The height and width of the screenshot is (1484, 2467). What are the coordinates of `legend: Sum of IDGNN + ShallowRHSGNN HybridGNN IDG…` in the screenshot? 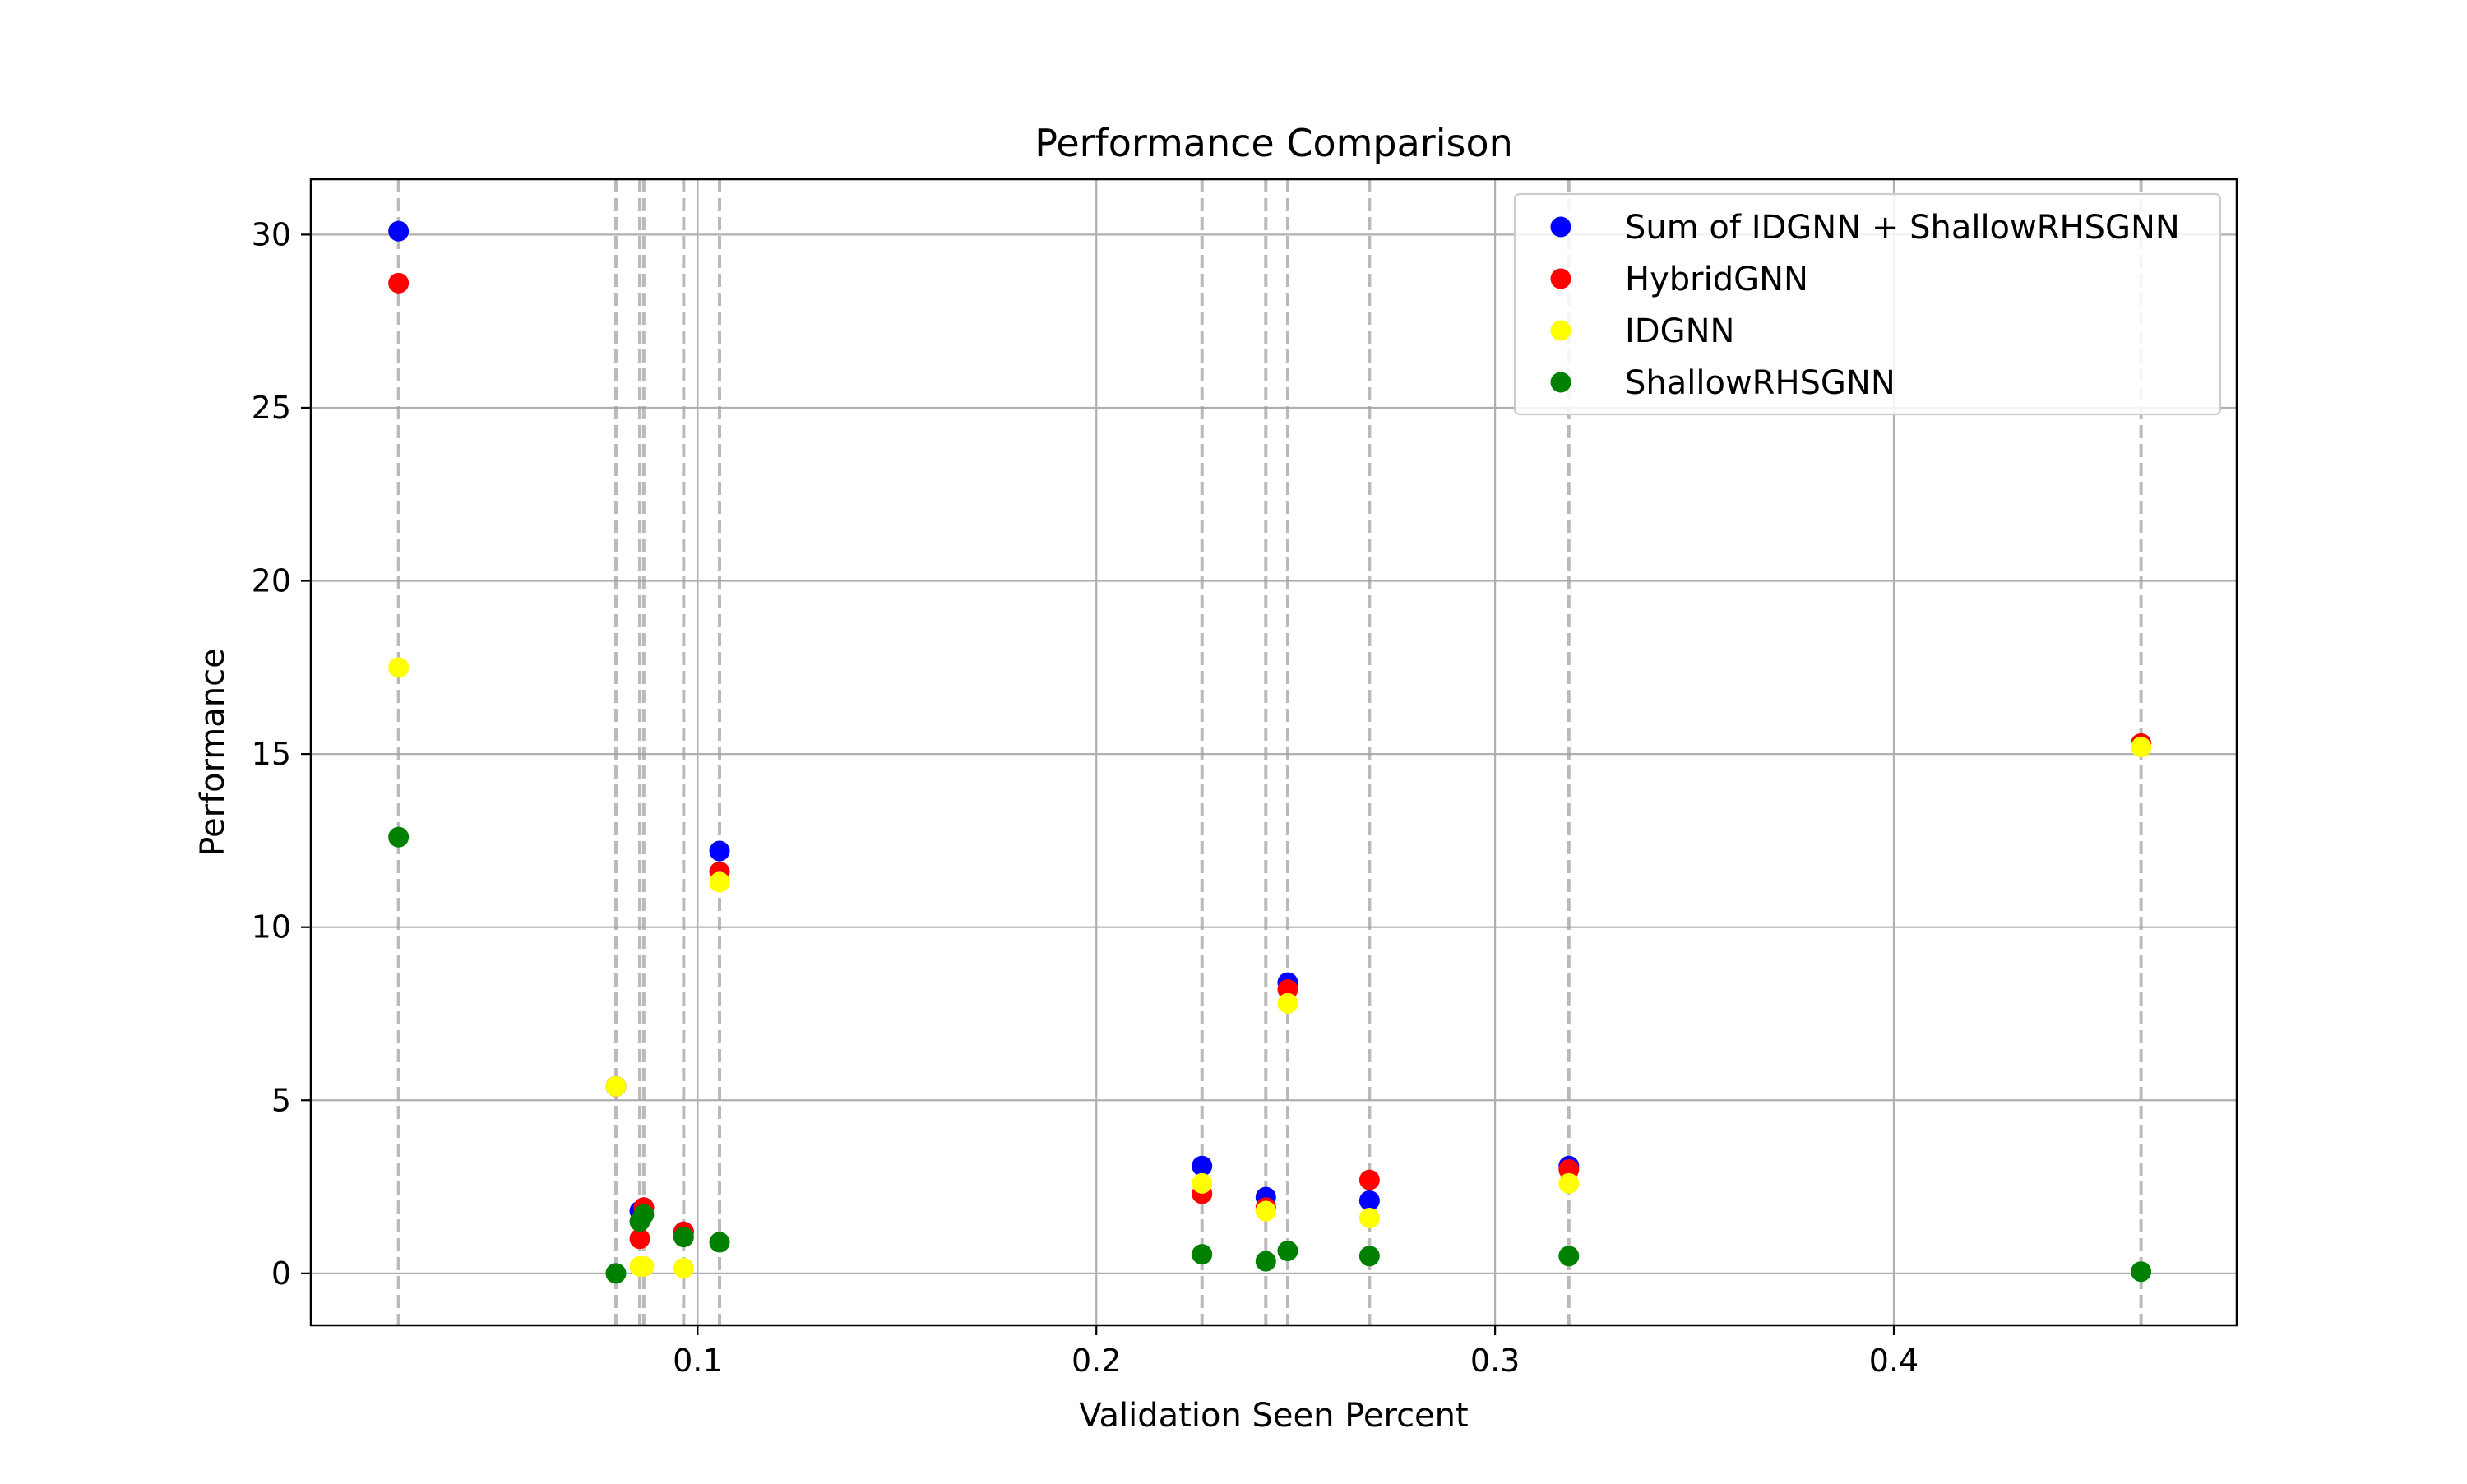 It's located at (1868, 304).